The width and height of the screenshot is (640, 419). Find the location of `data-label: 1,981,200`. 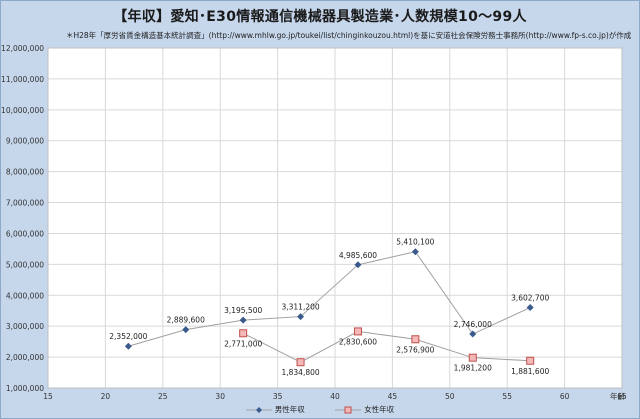

data-label: 1,981,200 is located at coordinates (473, 368).